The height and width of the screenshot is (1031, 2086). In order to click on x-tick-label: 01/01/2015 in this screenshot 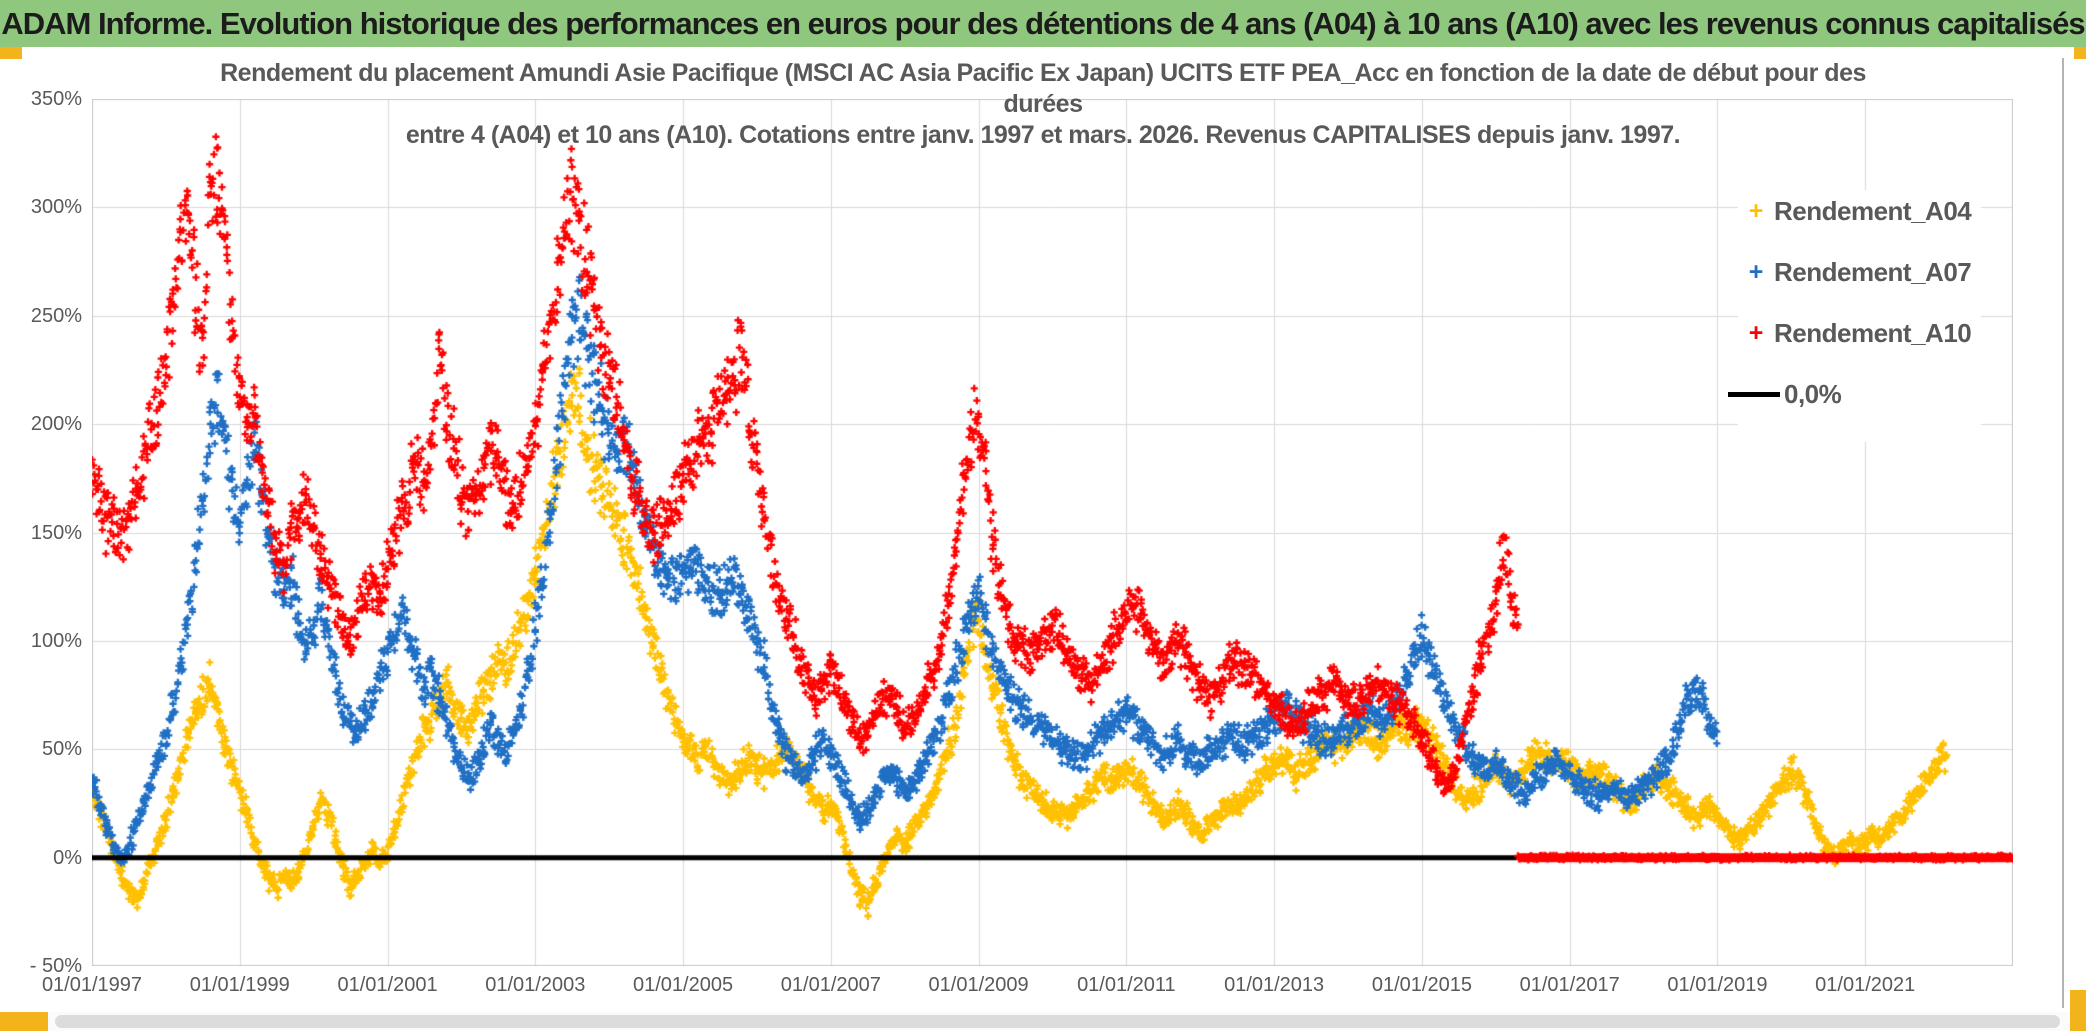, I will do `click(1421, 985)`.